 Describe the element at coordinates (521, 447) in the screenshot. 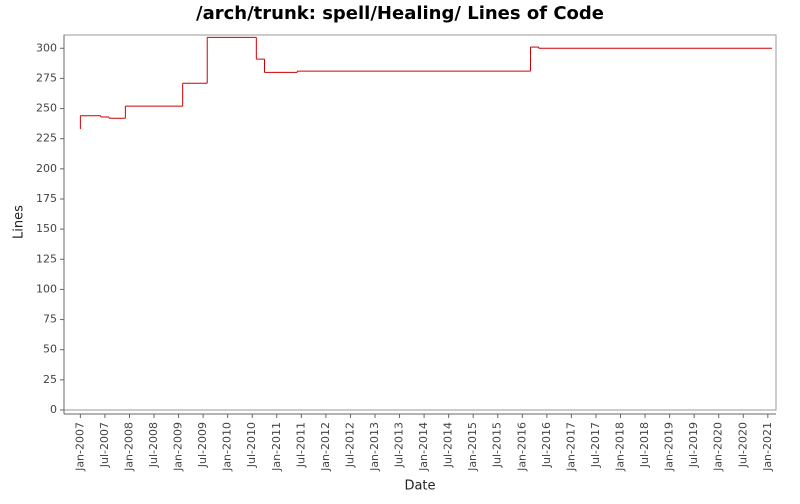

I see `x-tick-label: Jan-2016` at that location.